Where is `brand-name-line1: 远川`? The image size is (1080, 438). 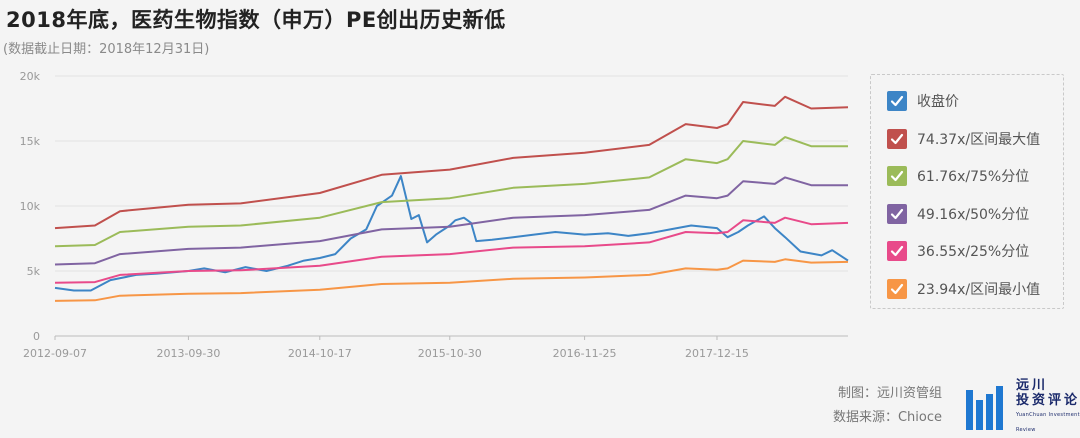
brand-name-line1: 远川 is located at coordinates (1032, 385).